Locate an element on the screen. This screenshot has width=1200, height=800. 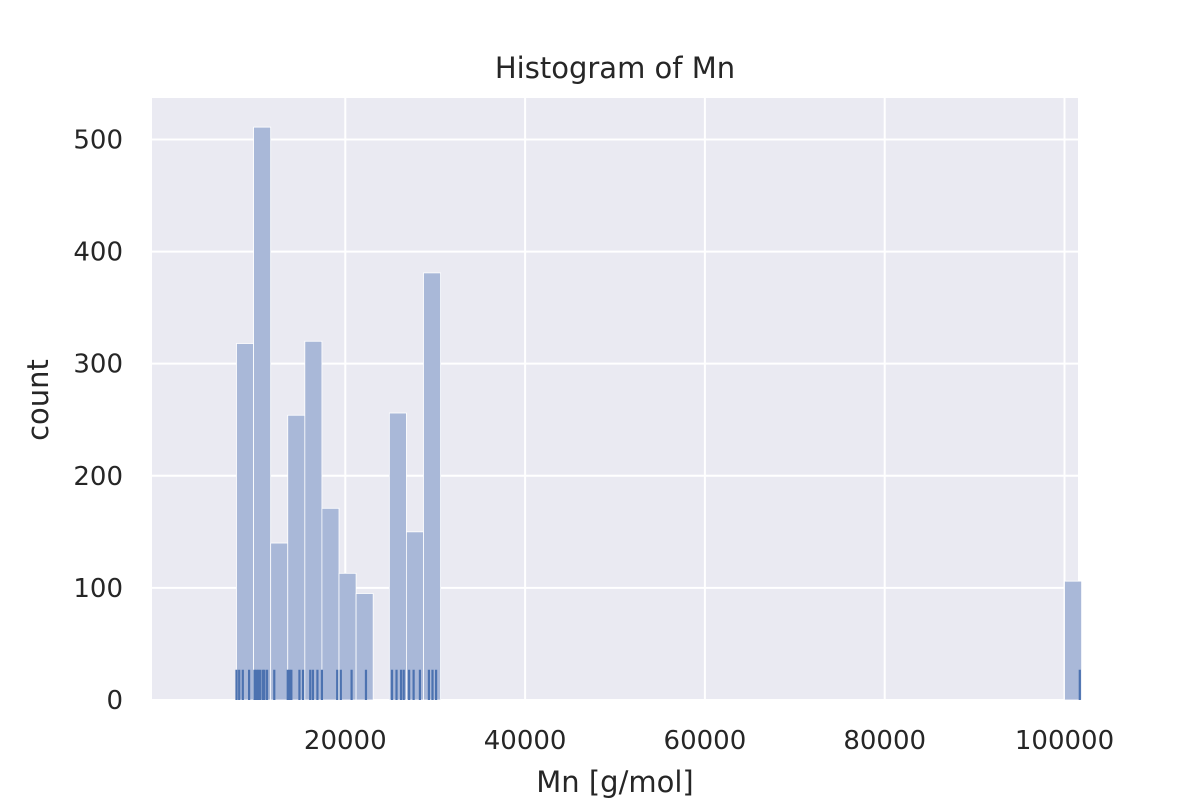
y-tick-label: 300 is located at coordinates (98, 365).